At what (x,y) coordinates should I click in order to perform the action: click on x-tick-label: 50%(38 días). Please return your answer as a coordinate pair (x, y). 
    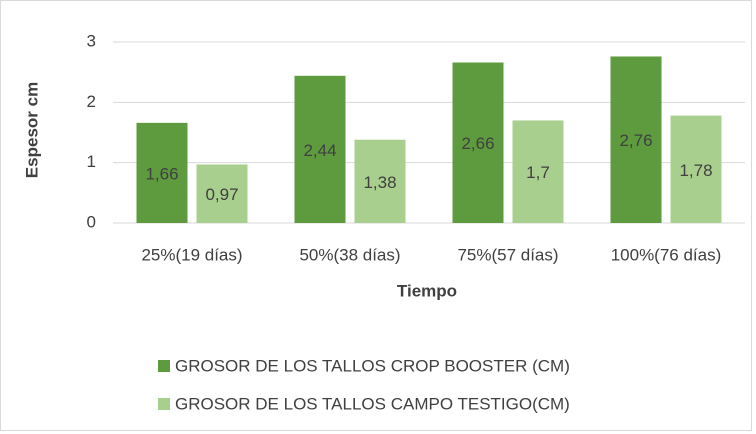
    Looking at the image, I should click on (349, 254).